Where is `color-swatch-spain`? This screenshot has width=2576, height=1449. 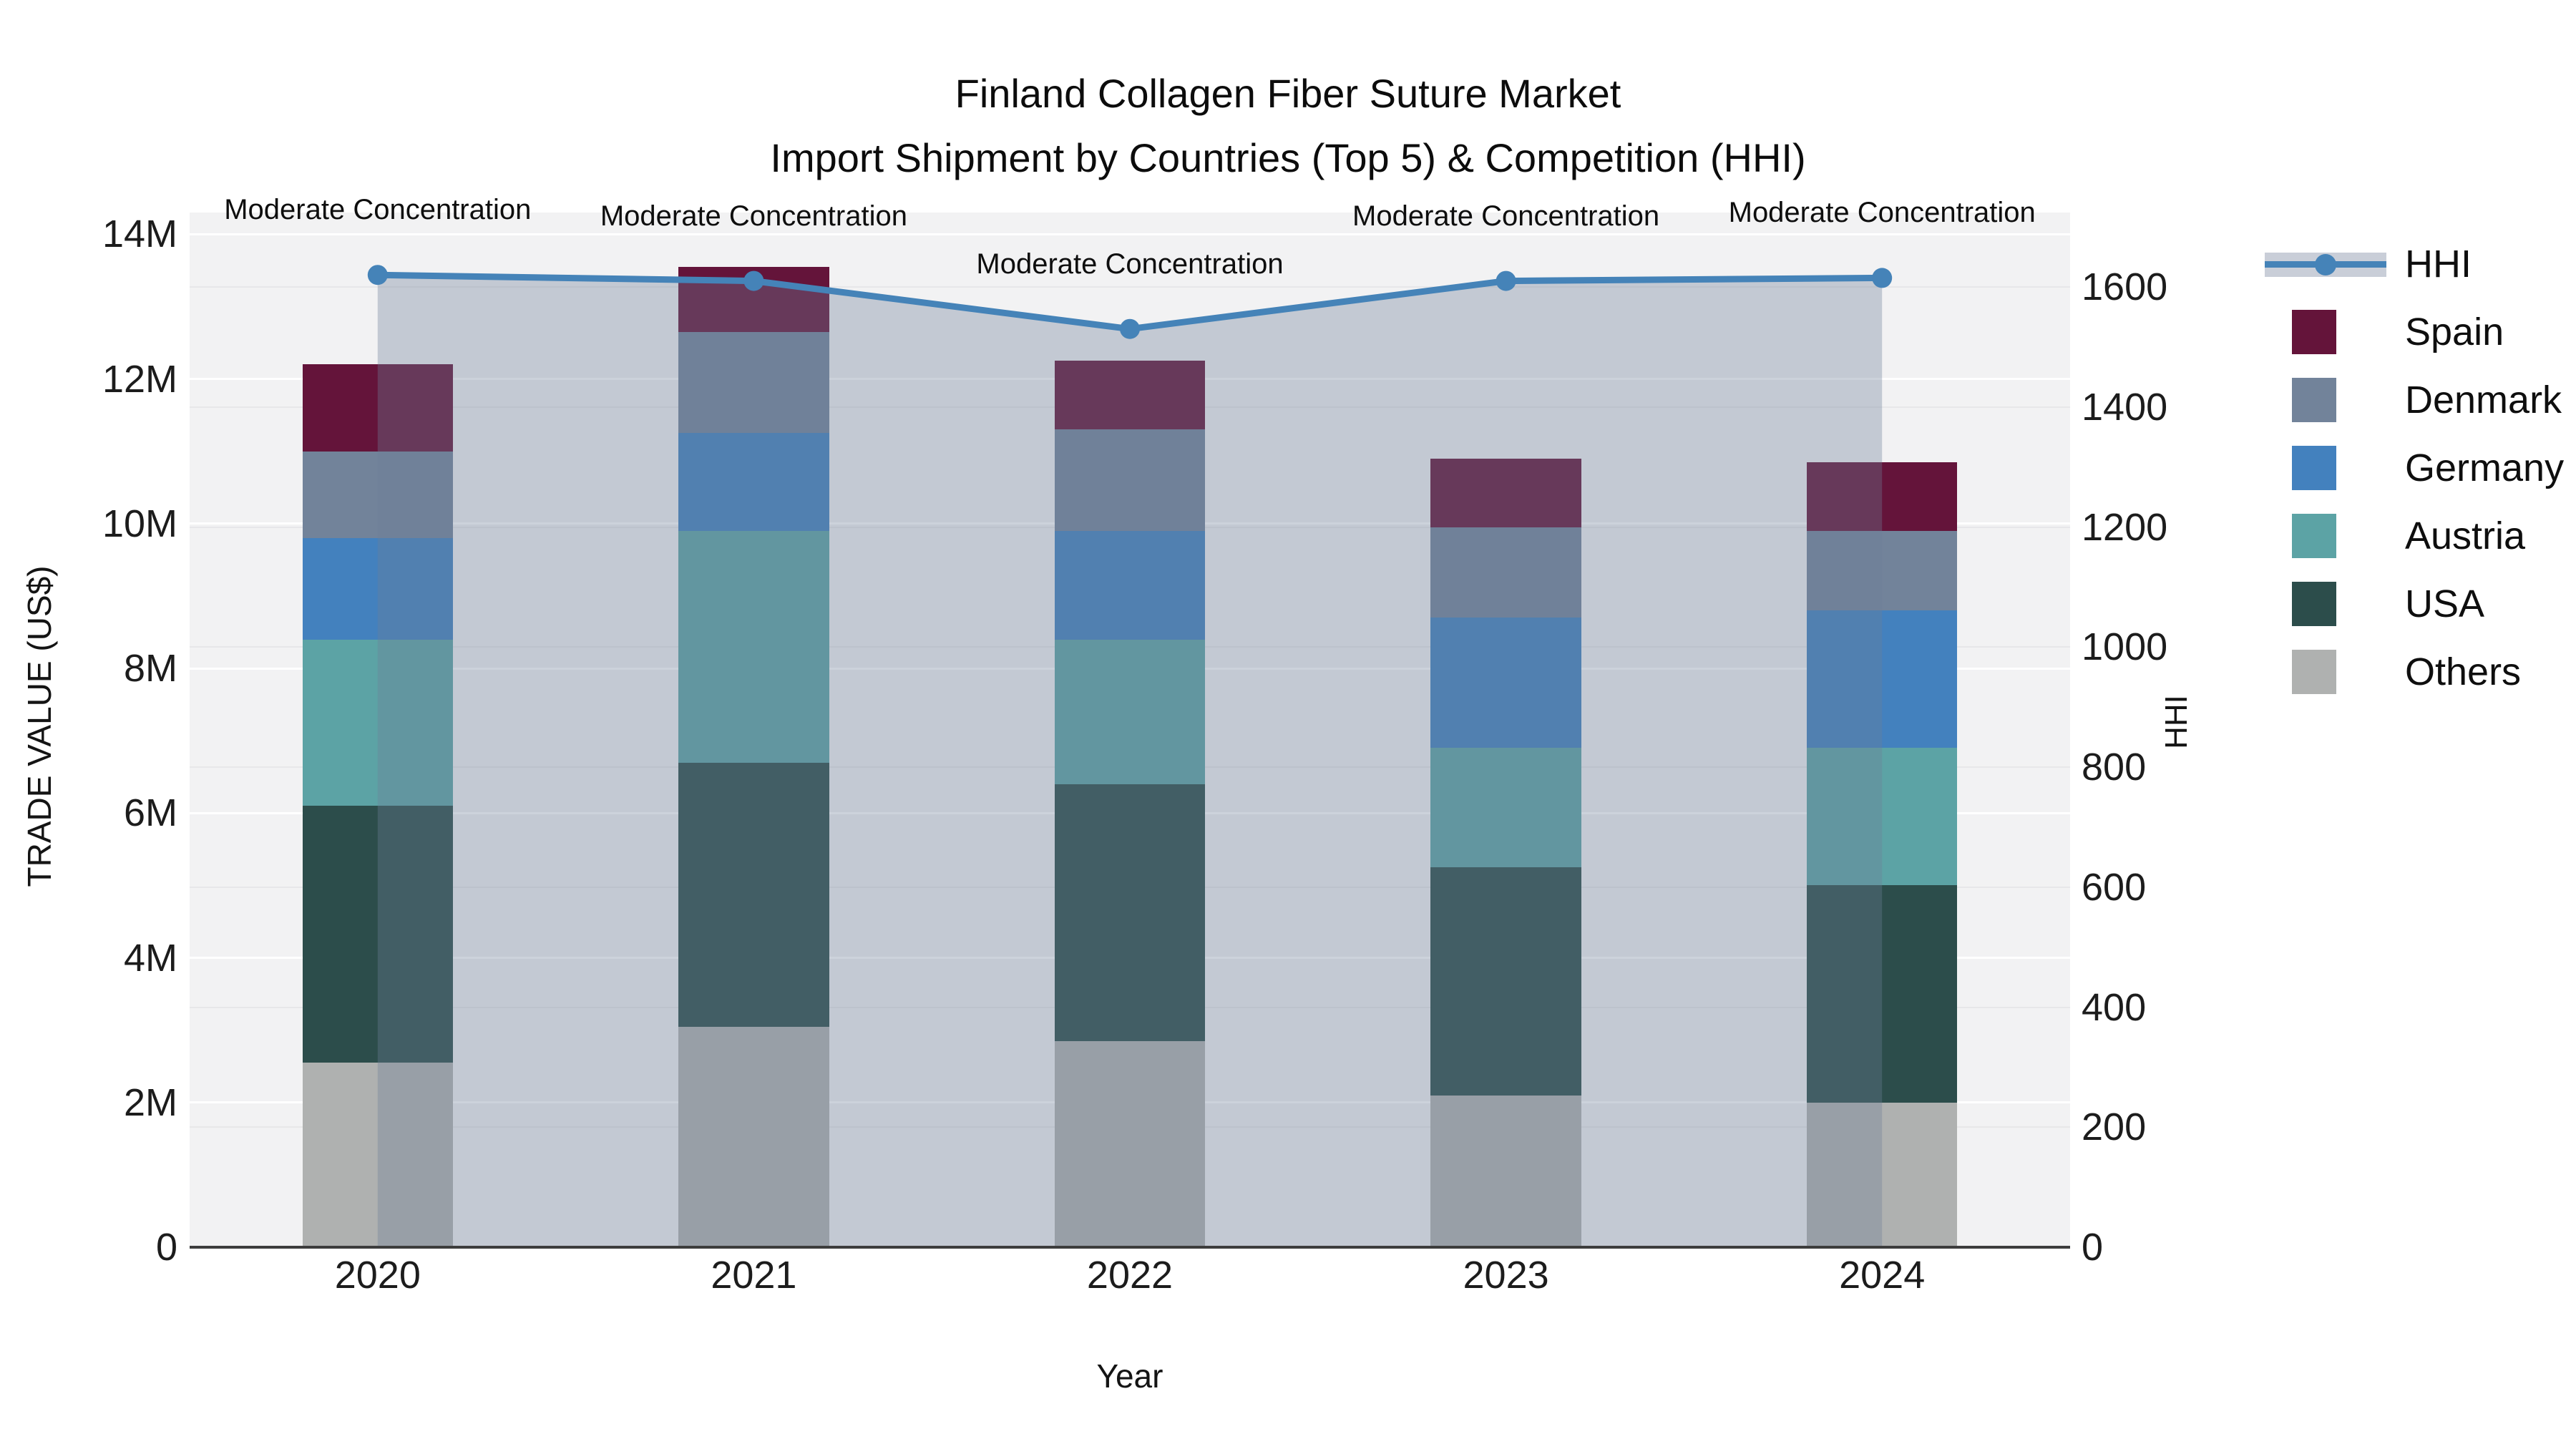
color-swatch-spain is located at coordinates (2314, 332).